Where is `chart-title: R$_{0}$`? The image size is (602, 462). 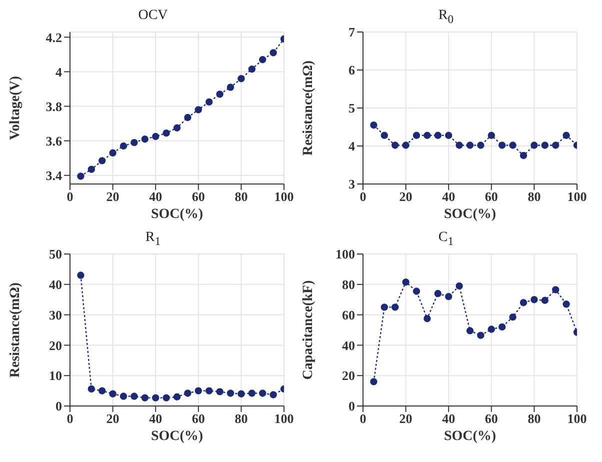
chart-title: R$_{0}$ is located at coordinates (446, 17).